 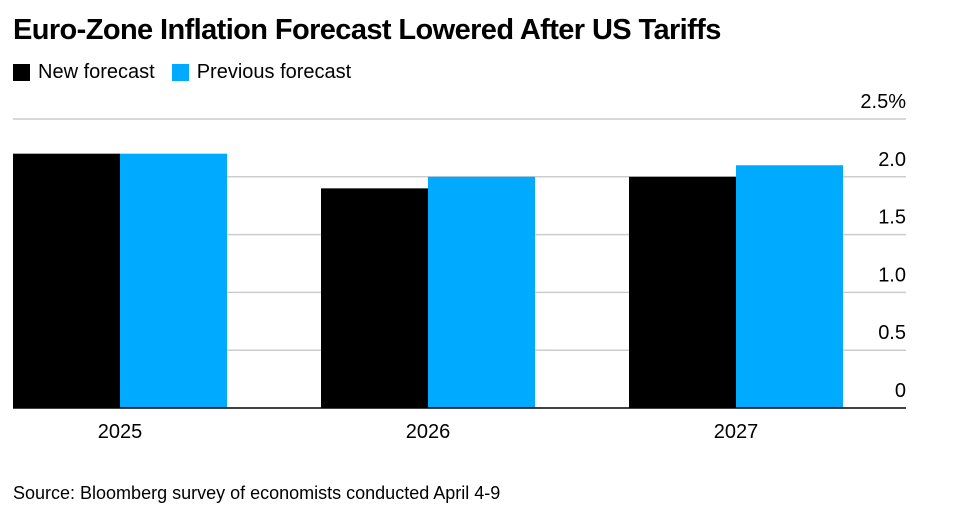 What do you see at coordinates (892, 333) in the screenshot?
I see `y-tick-label: 0.5` at bounding box center [892, 333].